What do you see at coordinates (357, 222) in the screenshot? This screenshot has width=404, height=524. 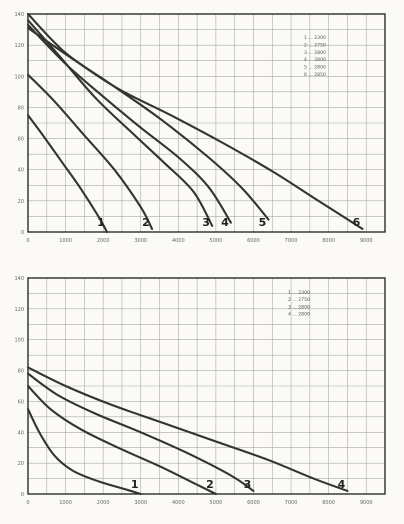 I see `curve-label-6: 6` at bounding box center [357, 222].